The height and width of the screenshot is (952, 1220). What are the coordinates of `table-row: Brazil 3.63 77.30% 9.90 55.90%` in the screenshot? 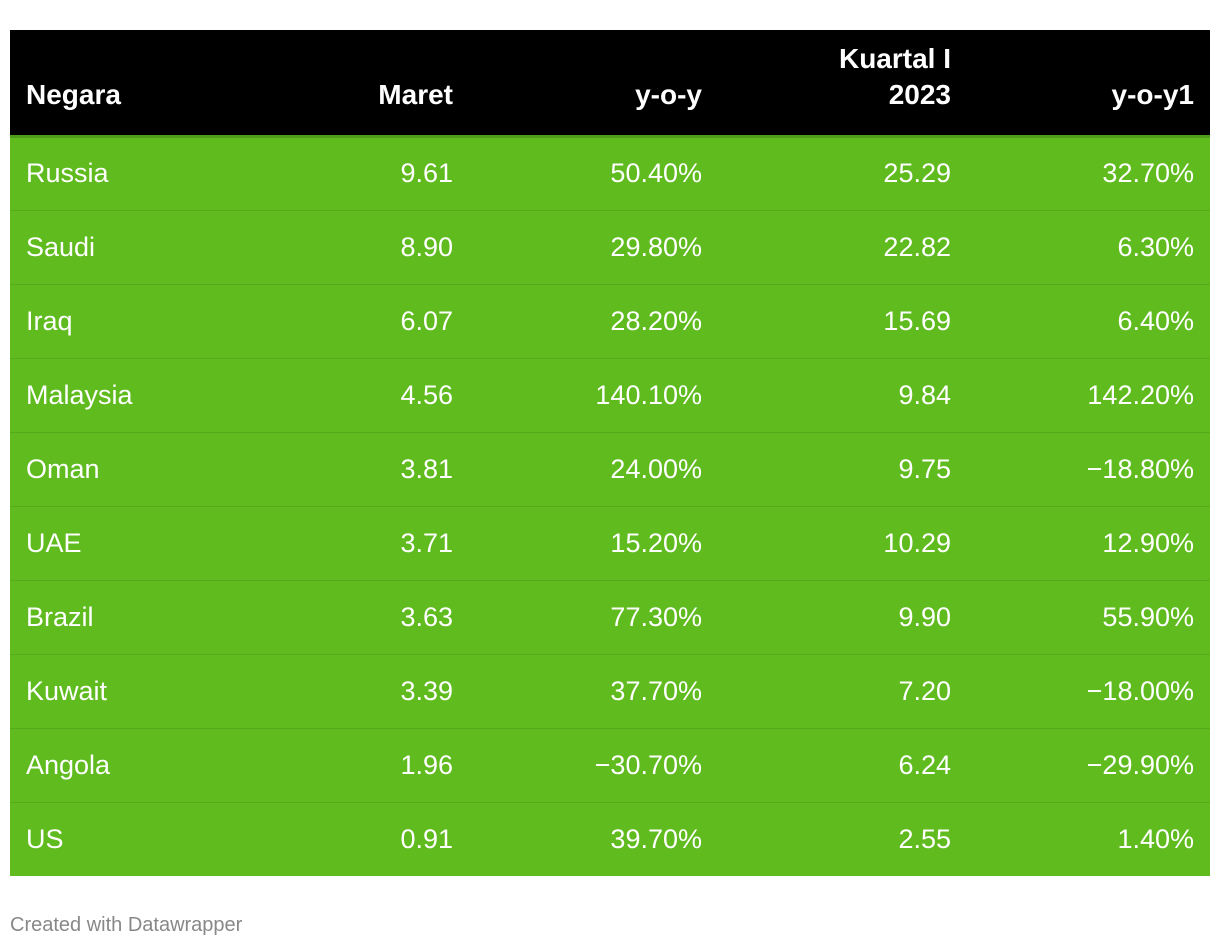 It's located at (610, 616).